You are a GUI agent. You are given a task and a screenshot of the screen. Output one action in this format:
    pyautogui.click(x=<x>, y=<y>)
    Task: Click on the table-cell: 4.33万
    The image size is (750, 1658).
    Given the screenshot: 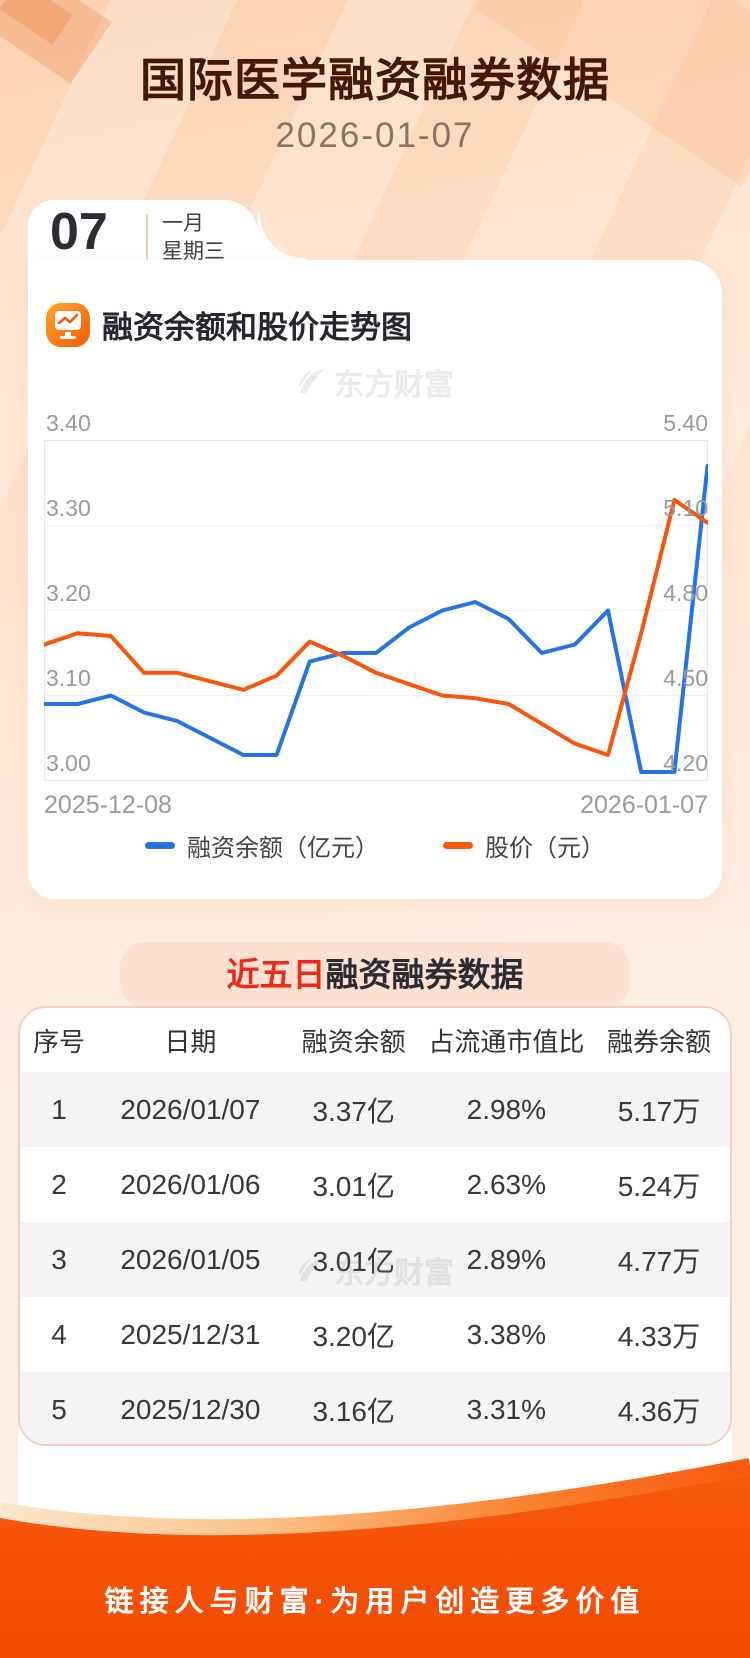 What is the action you would take?
    pyautogui.click(x=659, y=1336)
    